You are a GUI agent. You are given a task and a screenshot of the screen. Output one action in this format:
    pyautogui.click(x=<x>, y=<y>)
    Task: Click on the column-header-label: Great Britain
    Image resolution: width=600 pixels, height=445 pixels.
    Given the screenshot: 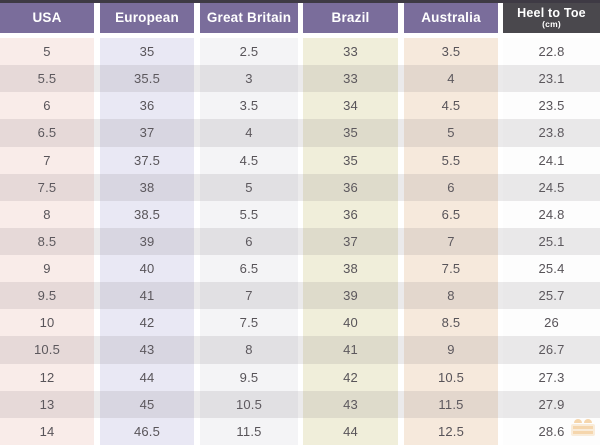 What is the action you would take?
    pyautogui.click(x=249, y=17)
    